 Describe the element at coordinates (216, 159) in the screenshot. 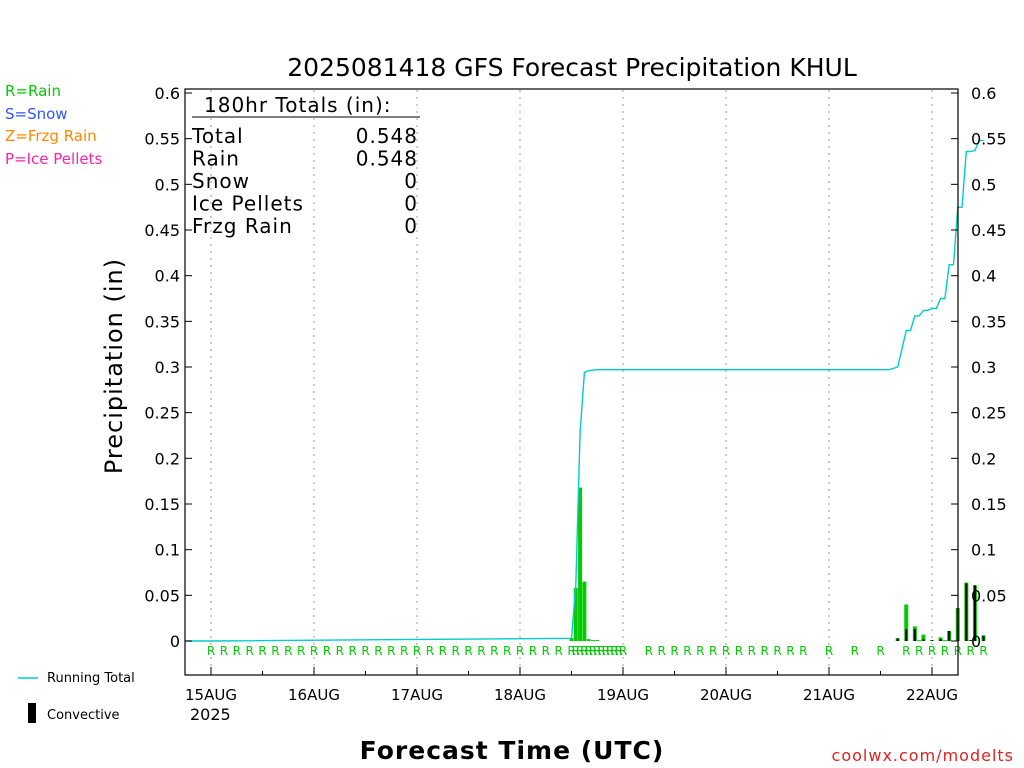

I see `totals-row-label: Rain` at that location.